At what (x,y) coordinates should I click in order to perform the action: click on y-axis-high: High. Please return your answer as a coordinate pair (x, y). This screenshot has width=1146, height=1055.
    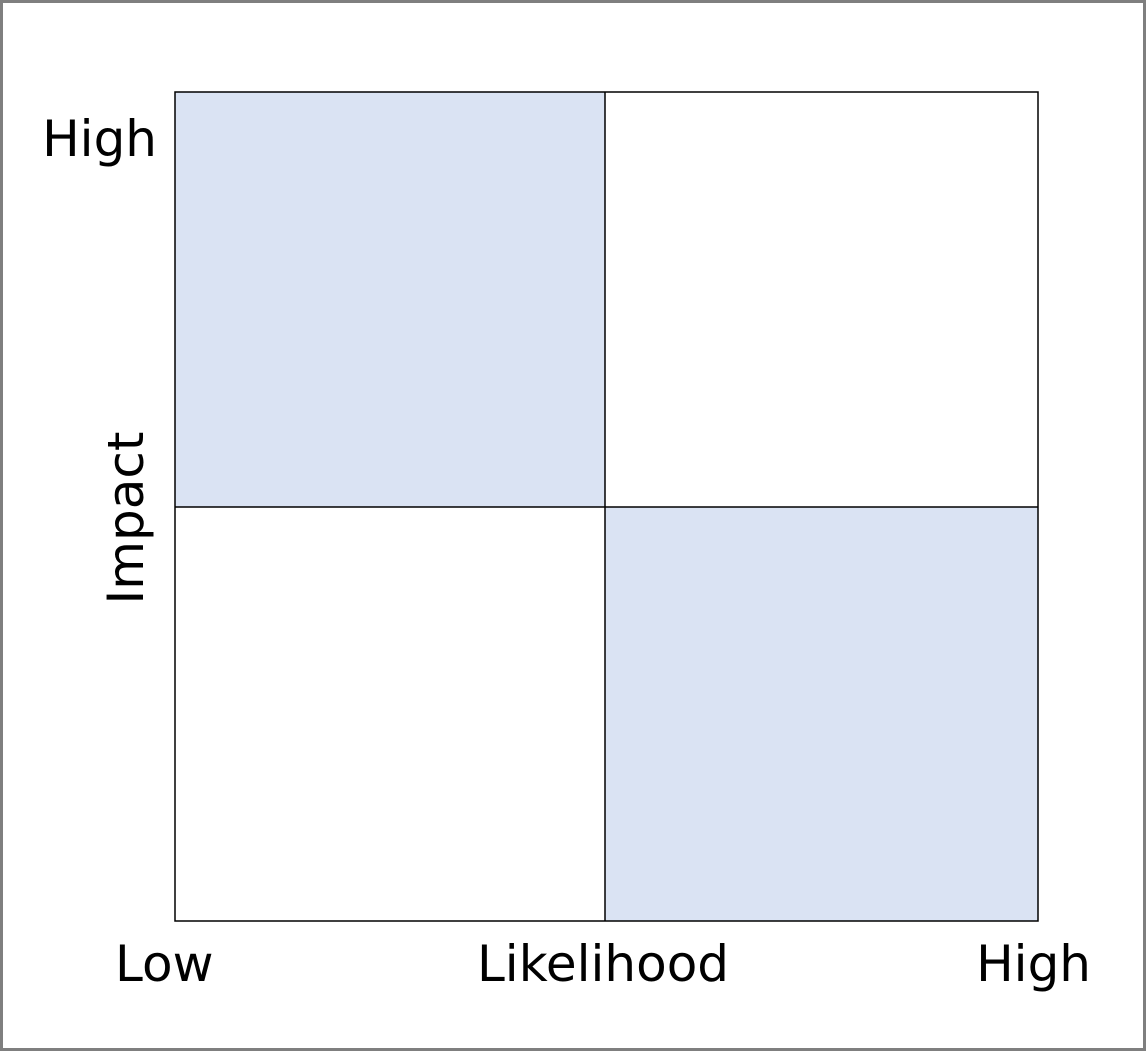
    Looking at the image, I should click on (99, 139).